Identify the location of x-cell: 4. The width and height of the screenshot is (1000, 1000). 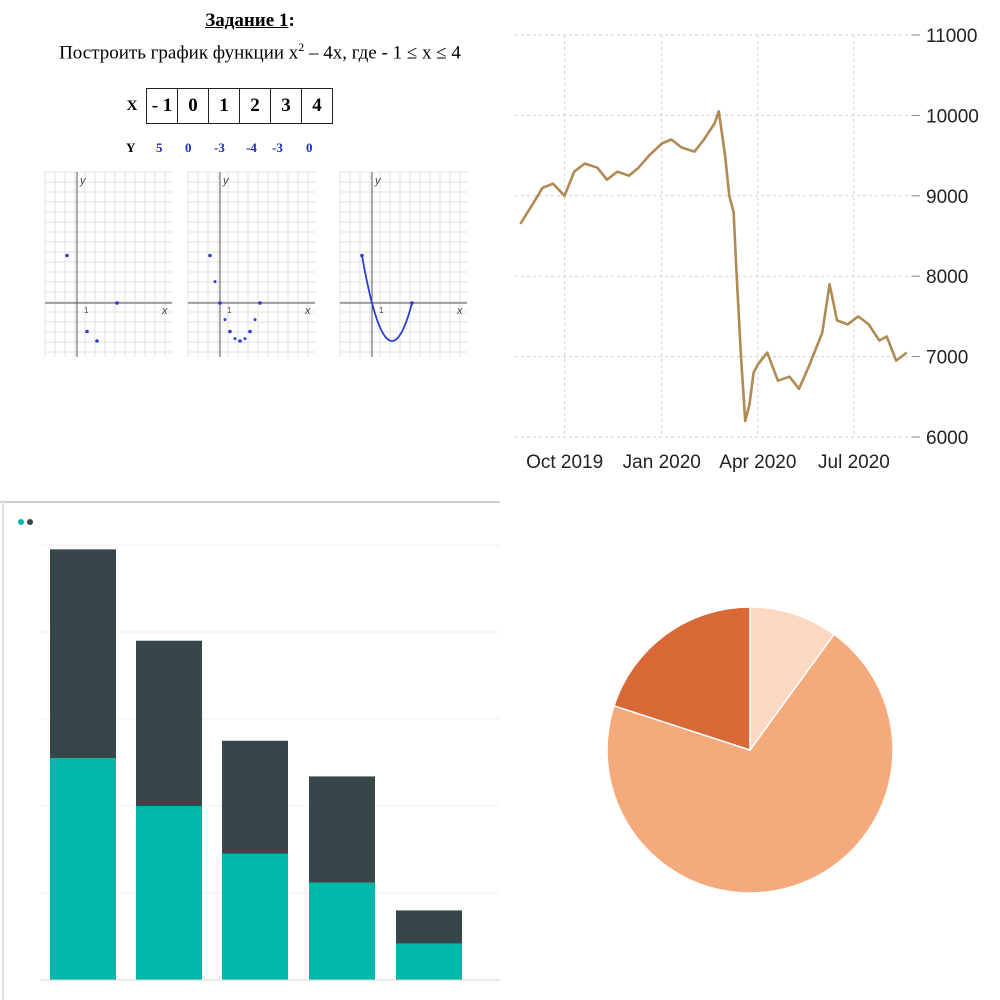
(317, 106).